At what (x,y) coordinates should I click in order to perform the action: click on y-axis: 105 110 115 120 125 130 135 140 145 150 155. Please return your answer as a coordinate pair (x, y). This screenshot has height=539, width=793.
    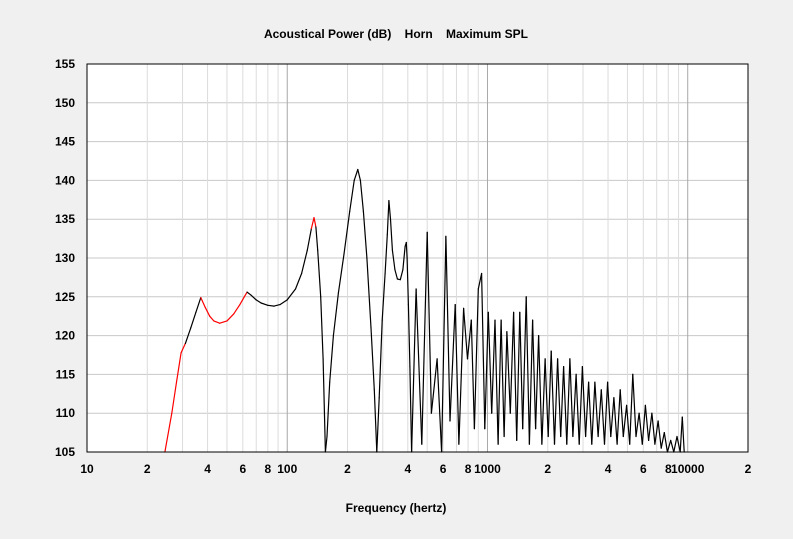
    Looking at the image, I should click on (65, 258).